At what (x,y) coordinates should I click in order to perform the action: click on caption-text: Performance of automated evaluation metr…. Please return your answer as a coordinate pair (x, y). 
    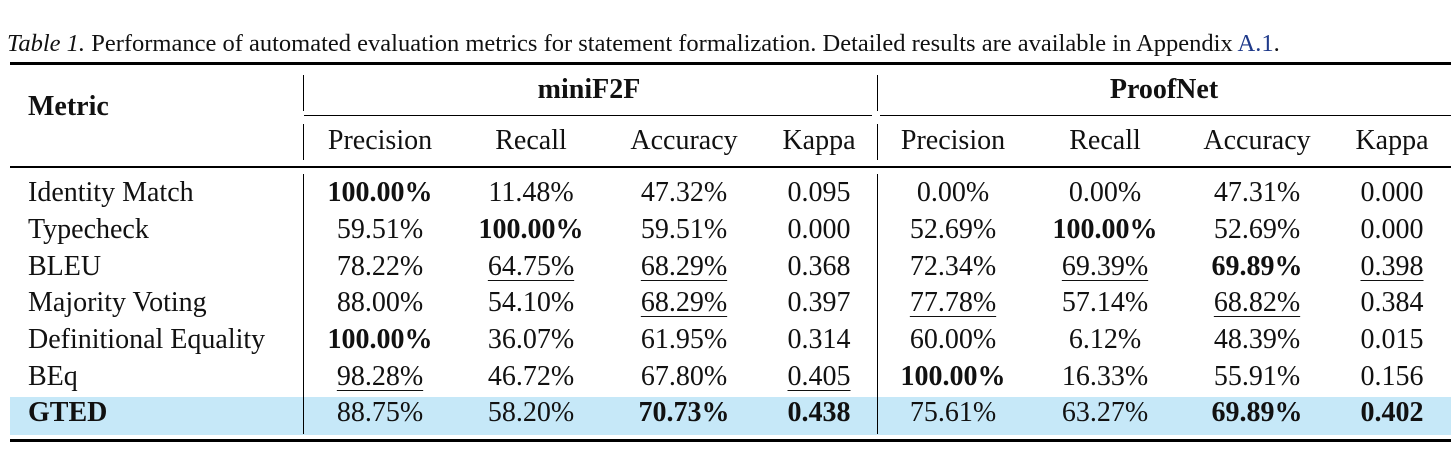
    Looking at the image, I should click on (661, 43).